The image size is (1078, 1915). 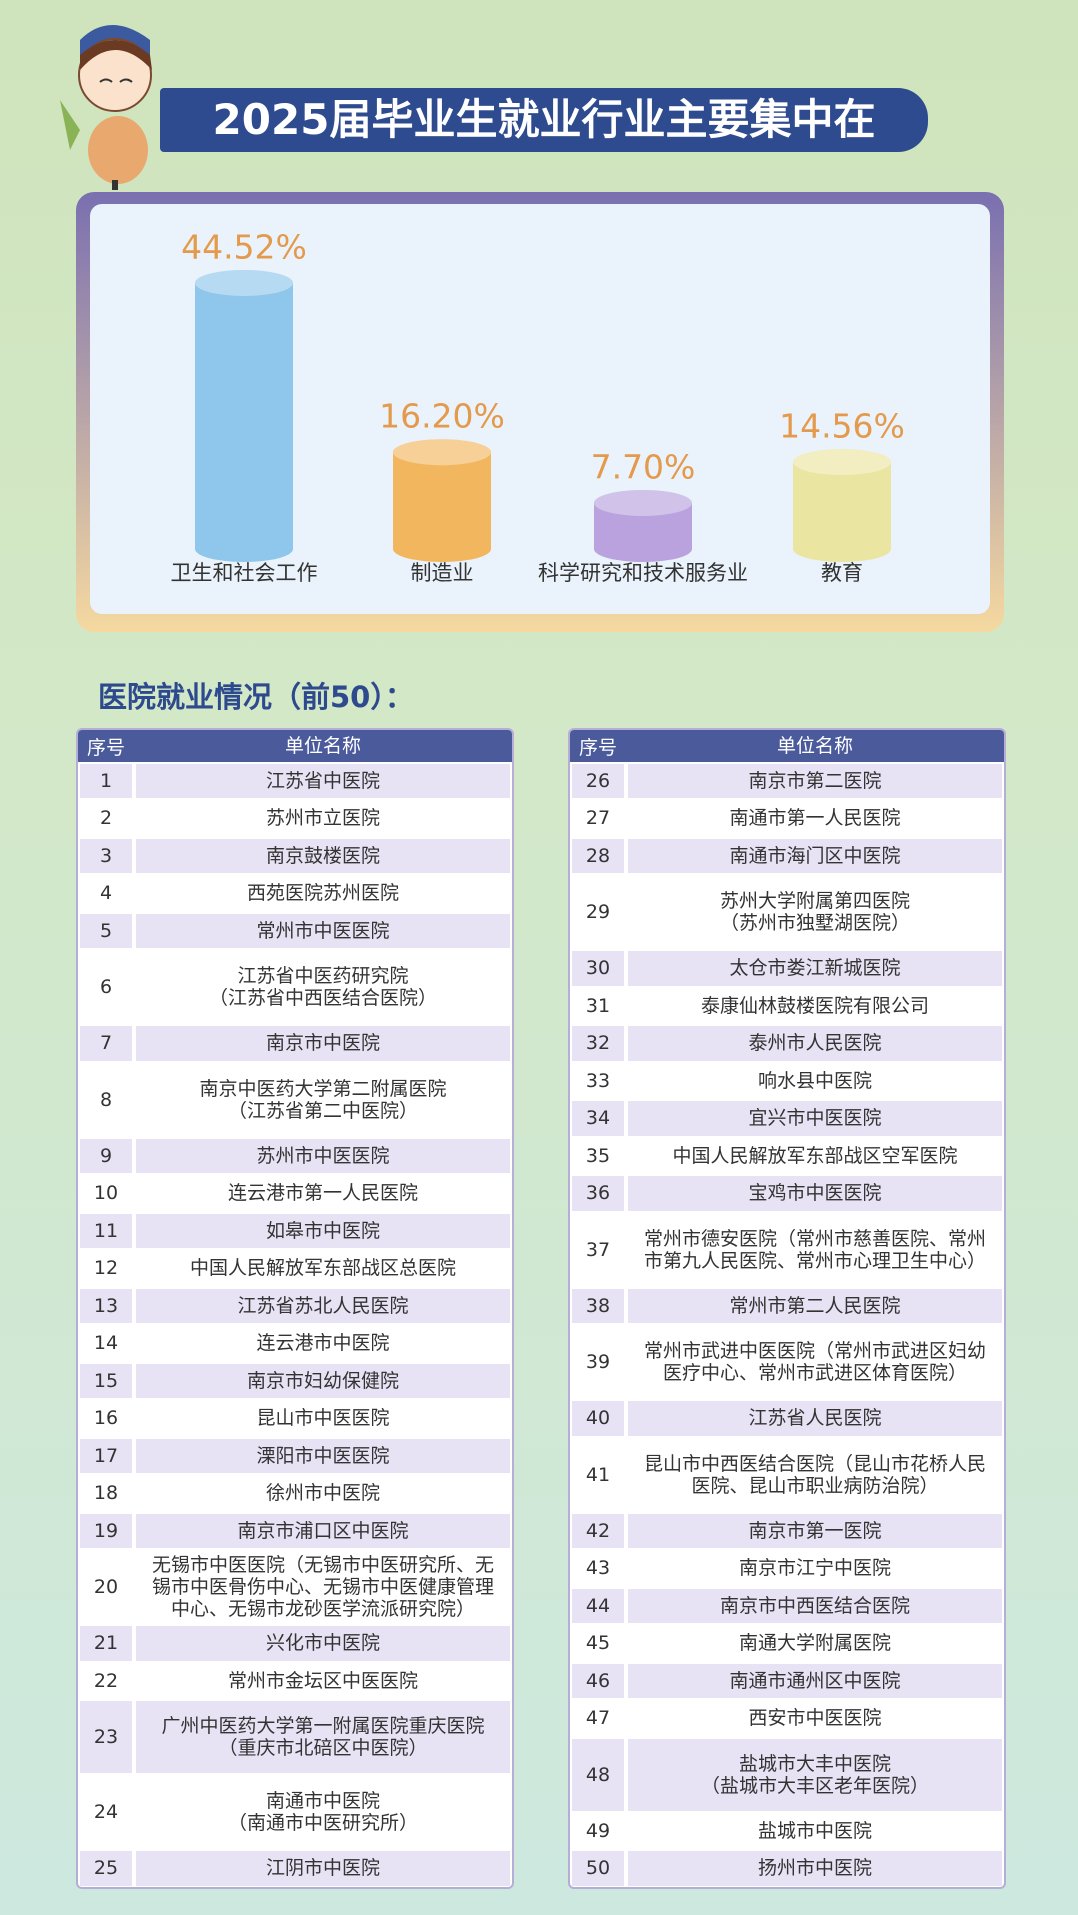 What do you see at coordinates (295, 931) in the screenshot?
I see `table-row: 5 常州市中医医院` at bounding box center [295, 931].